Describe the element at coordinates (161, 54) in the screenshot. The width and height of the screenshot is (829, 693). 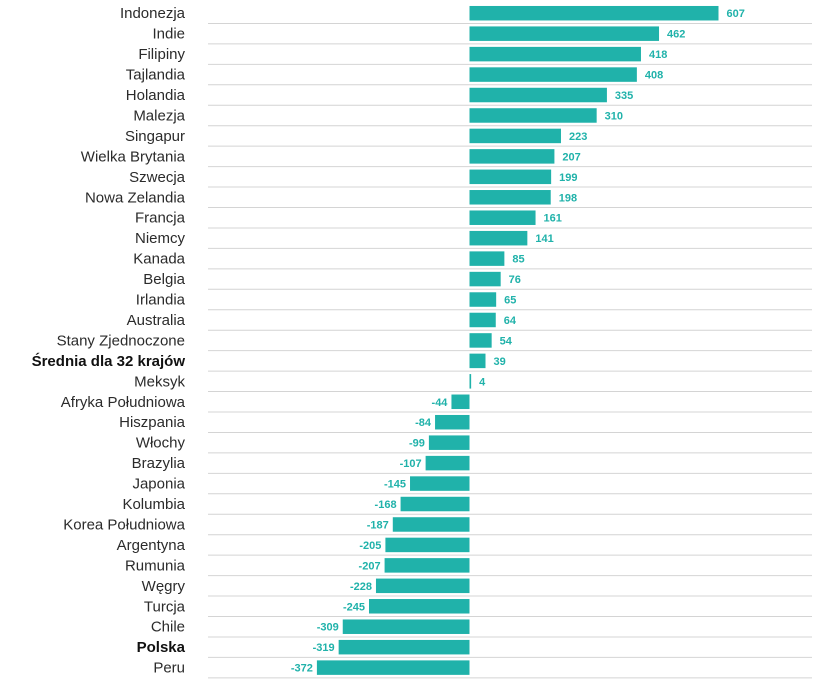
I see `category-label: Filipiny` at that location.